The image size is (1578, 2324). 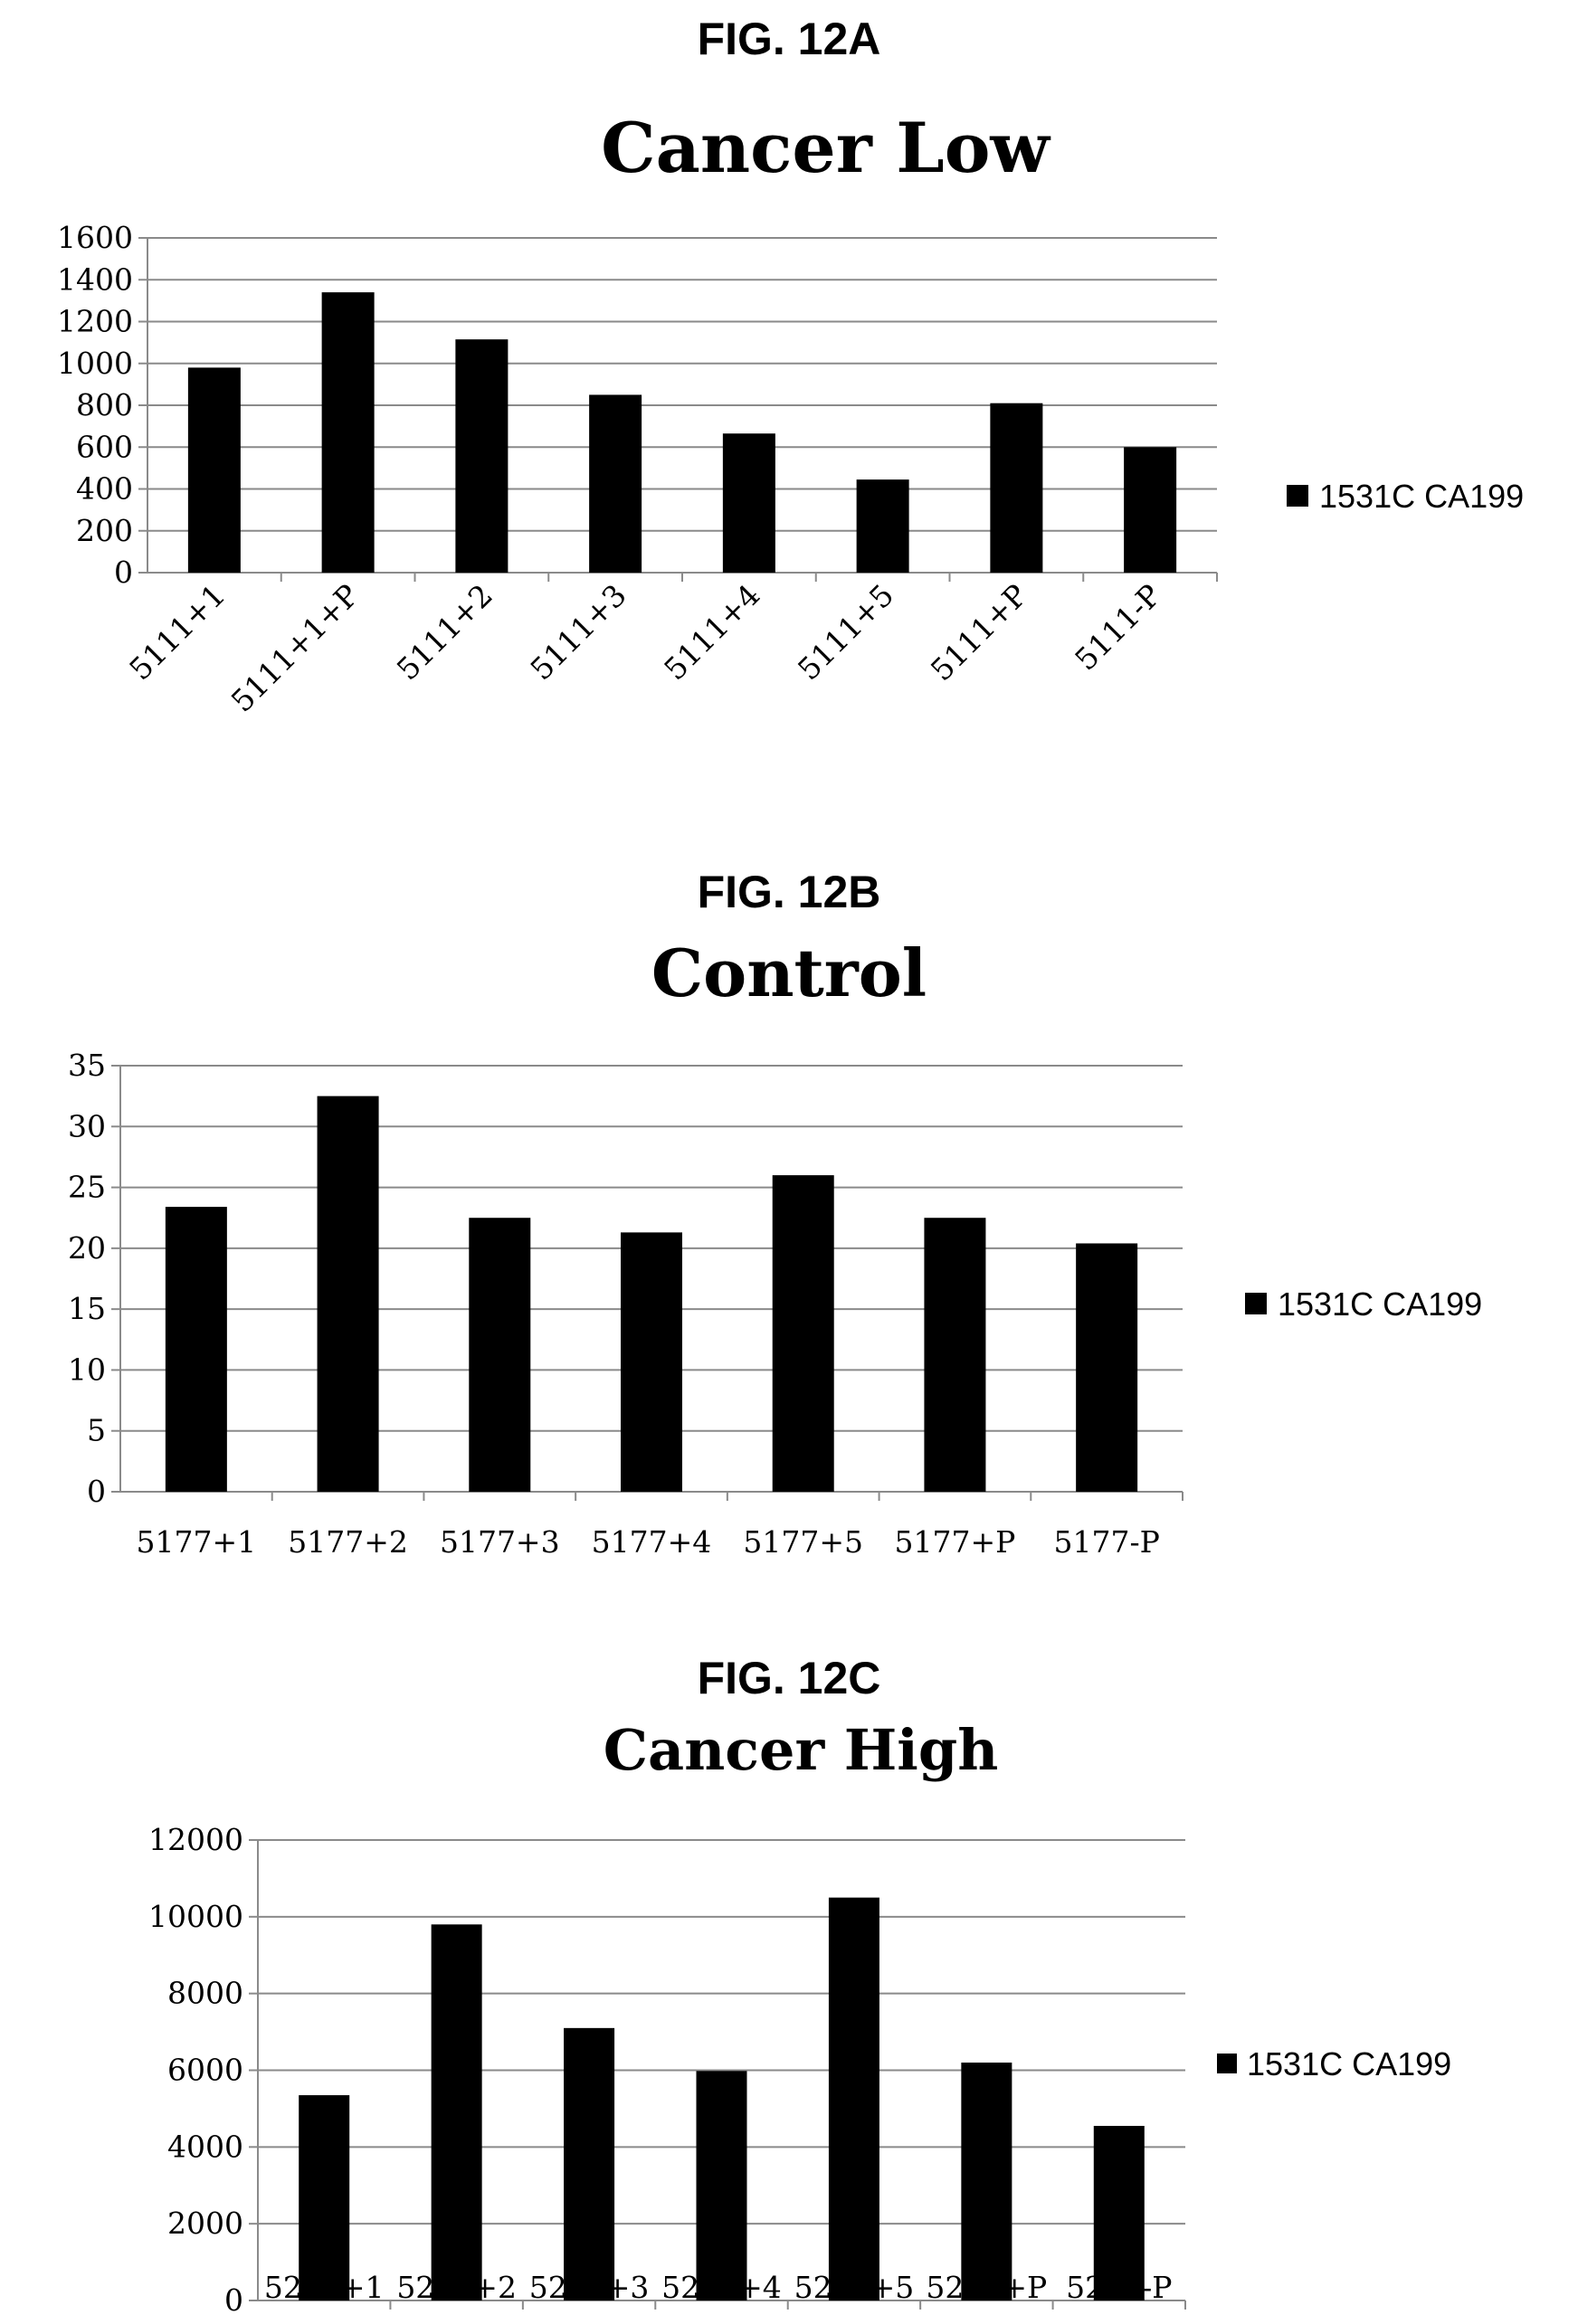 I want to click on y-tick-label-12c: 8000, so click(x=205, y=1993).